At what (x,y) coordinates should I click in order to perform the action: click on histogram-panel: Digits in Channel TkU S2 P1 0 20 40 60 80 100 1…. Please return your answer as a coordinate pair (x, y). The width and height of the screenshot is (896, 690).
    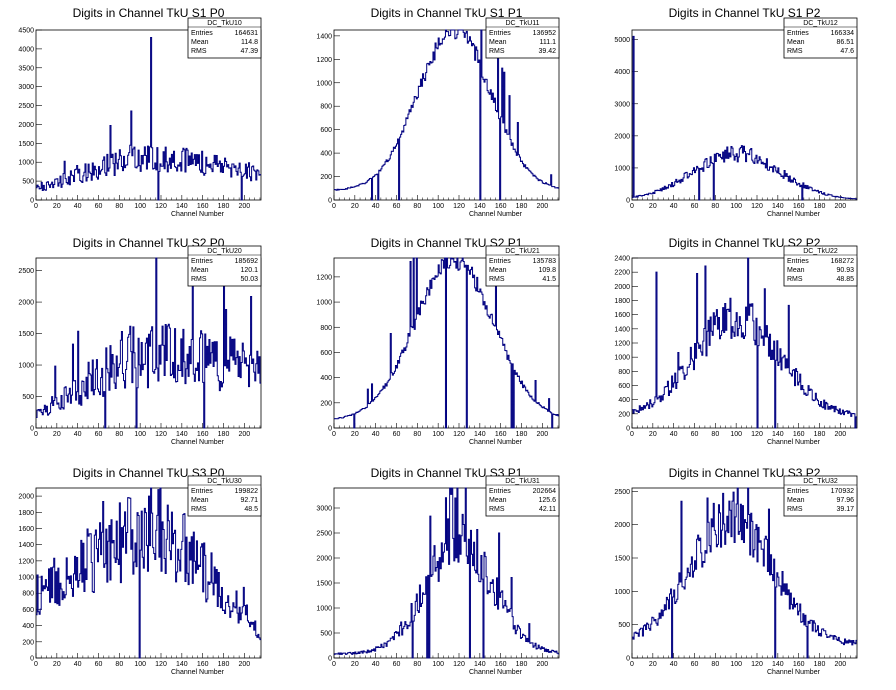
    Looking at the image, I should click on (438, 341).